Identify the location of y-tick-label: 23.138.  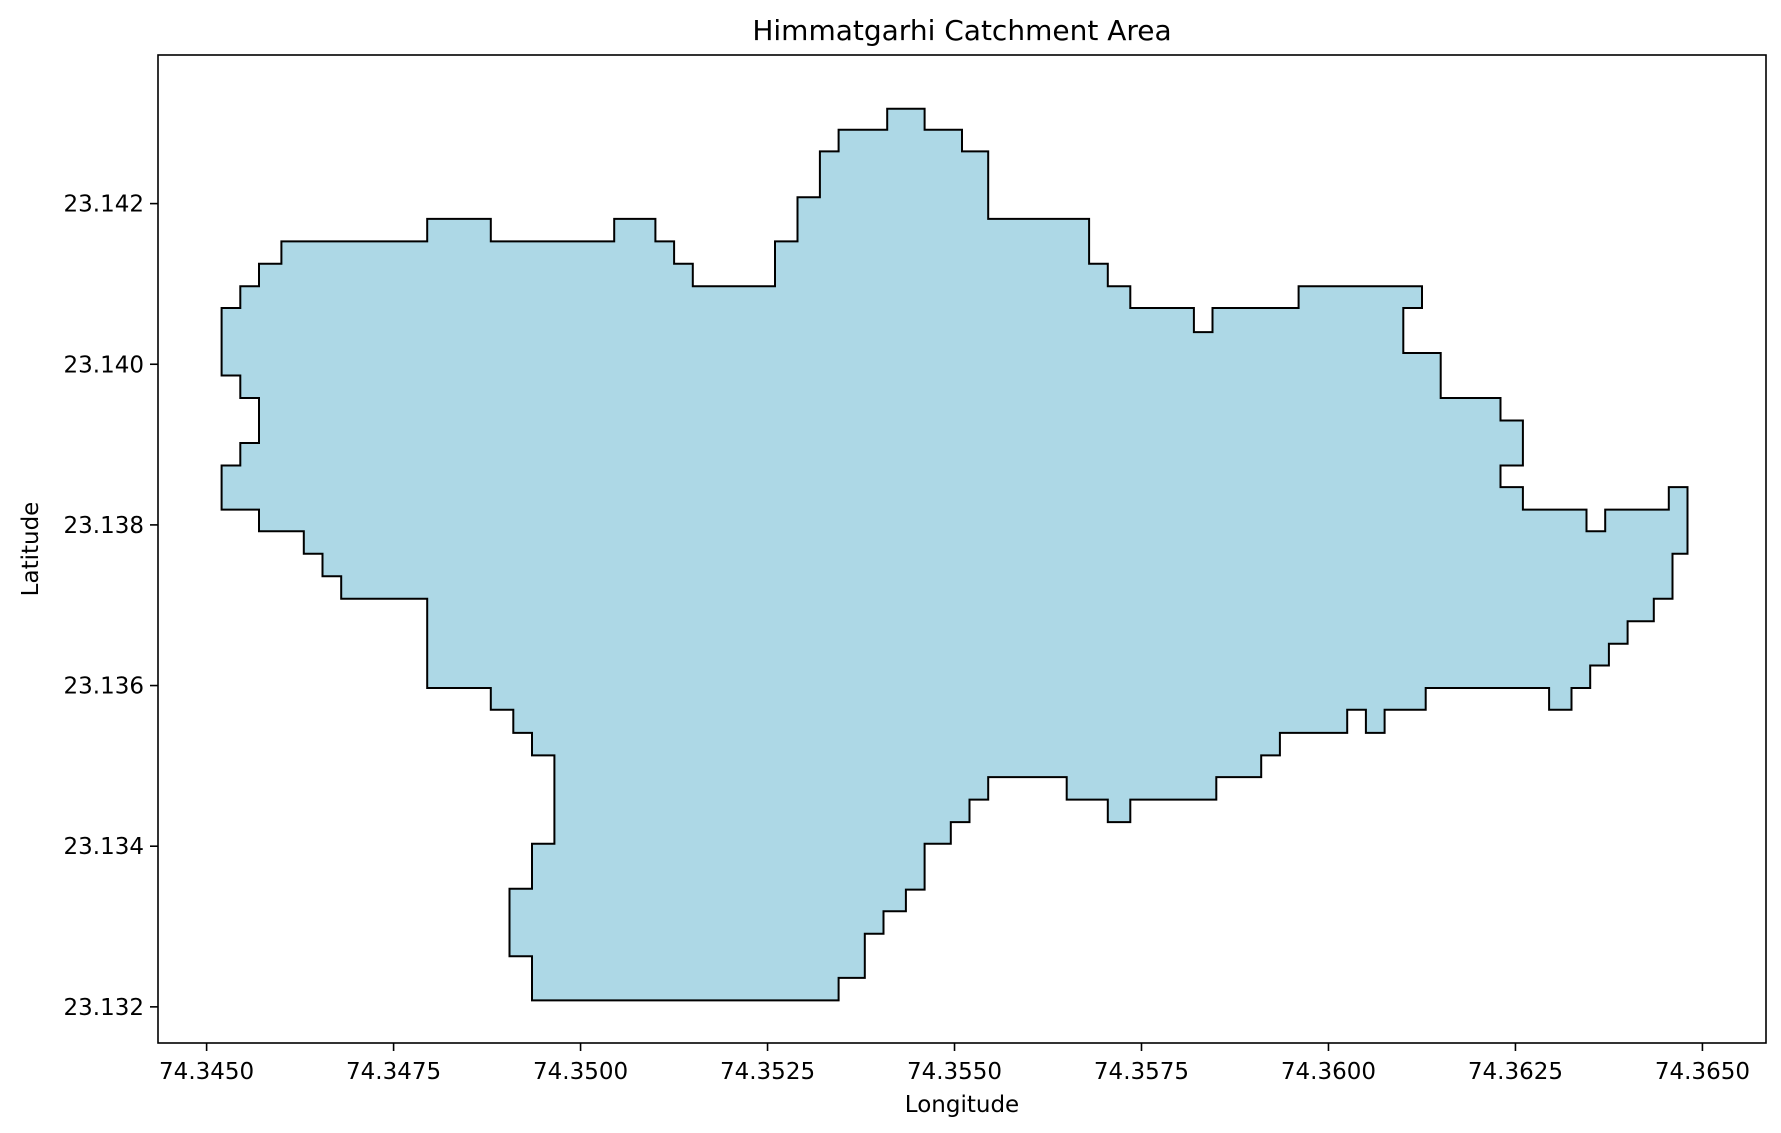
(104, 526).